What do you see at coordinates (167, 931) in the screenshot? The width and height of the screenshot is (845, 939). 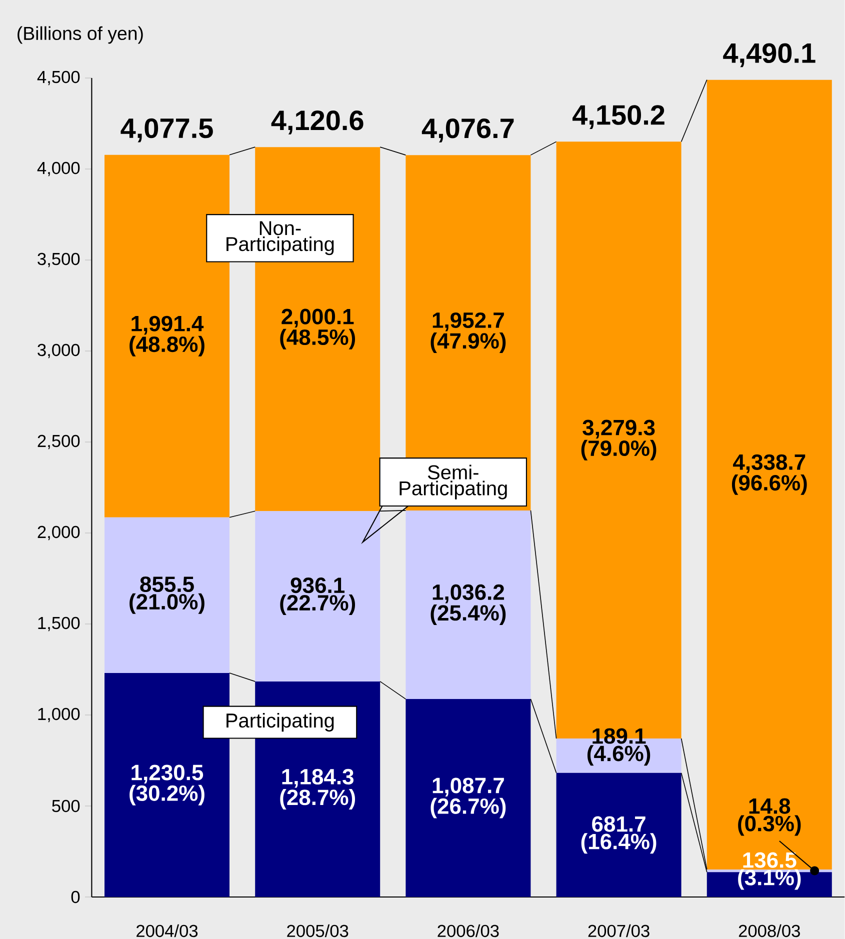 I see `x-tick-label: 2004/03` at bounding box center [167, 931].